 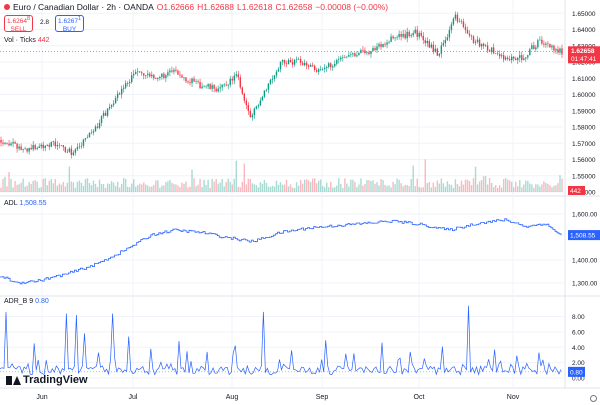 I want to click on adl-legend: ADL 1,508.55, so click(x=25, y=203).